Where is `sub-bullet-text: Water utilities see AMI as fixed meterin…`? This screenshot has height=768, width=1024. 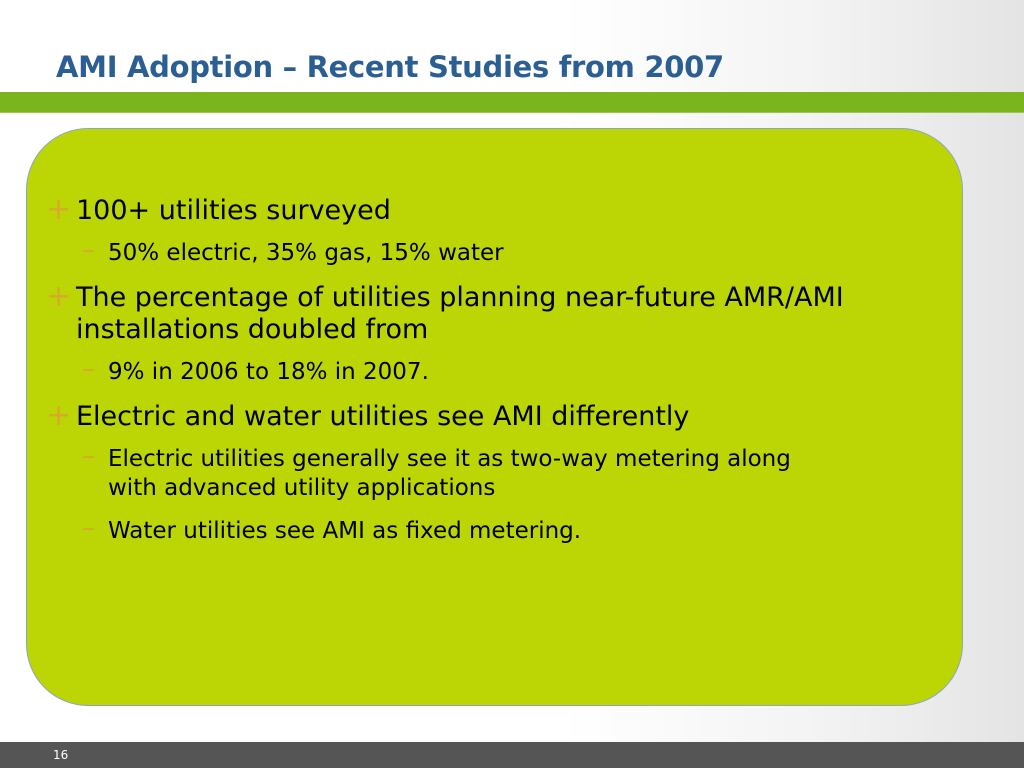 sub-bullet-text: Water utilities see AMI as fixed meterin… is located at coordinates (345, 531).